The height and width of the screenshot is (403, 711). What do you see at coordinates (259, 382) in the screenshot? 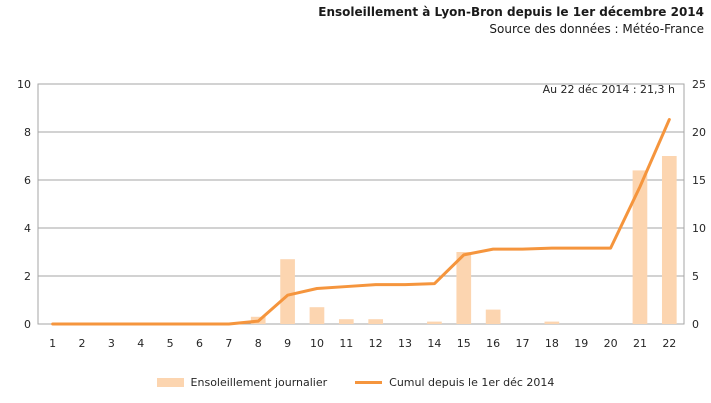
I see `legend-daily-label: Ensoleillement journalier` at bounding box center [259, 382].